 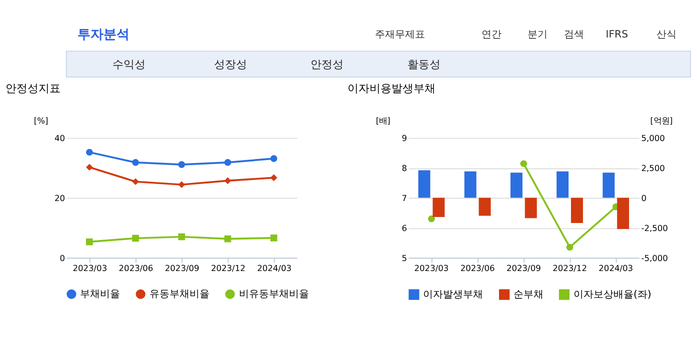 What do you see at coordinates (41, 121) in the screenshot?
I see `y-axis-title: [%]` at bounding box center [41, 121].